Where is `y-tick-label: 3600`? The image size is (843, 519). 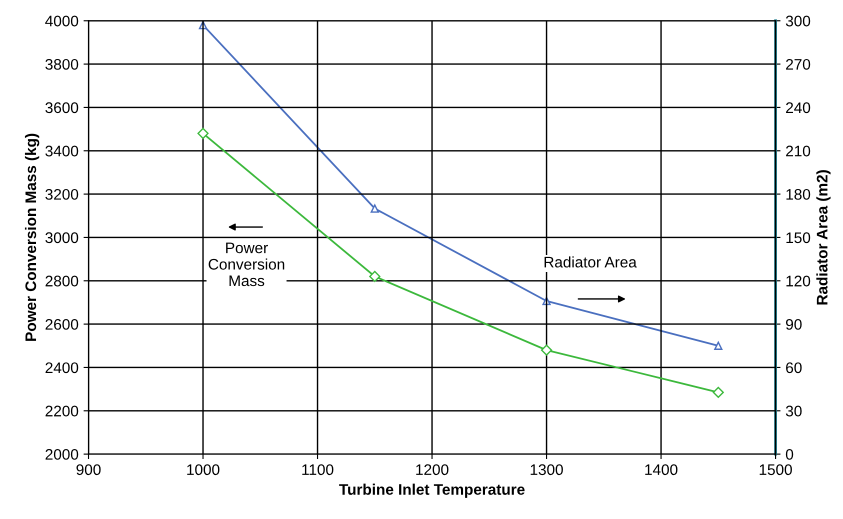
y-tick-label: 3600 is located at coordinates (61, 108).